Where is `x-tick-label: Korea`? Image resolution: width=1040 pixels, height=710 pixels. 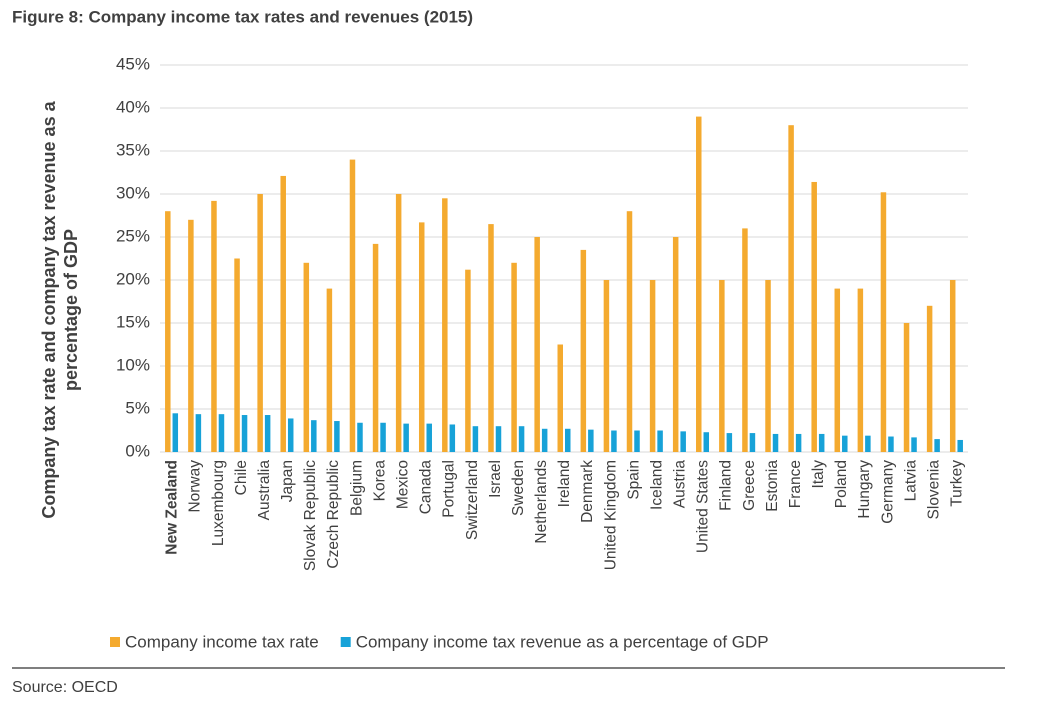 x-tick-label: Korea is located at coordinates (379, 481).